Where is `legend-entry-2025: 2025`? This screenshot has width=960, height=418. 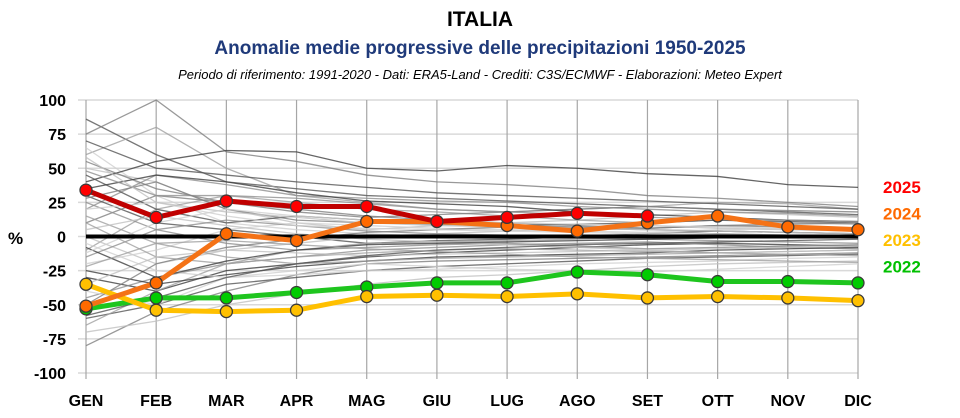 legend-entry-2025: 2025 is located at coordinates (902, 187).